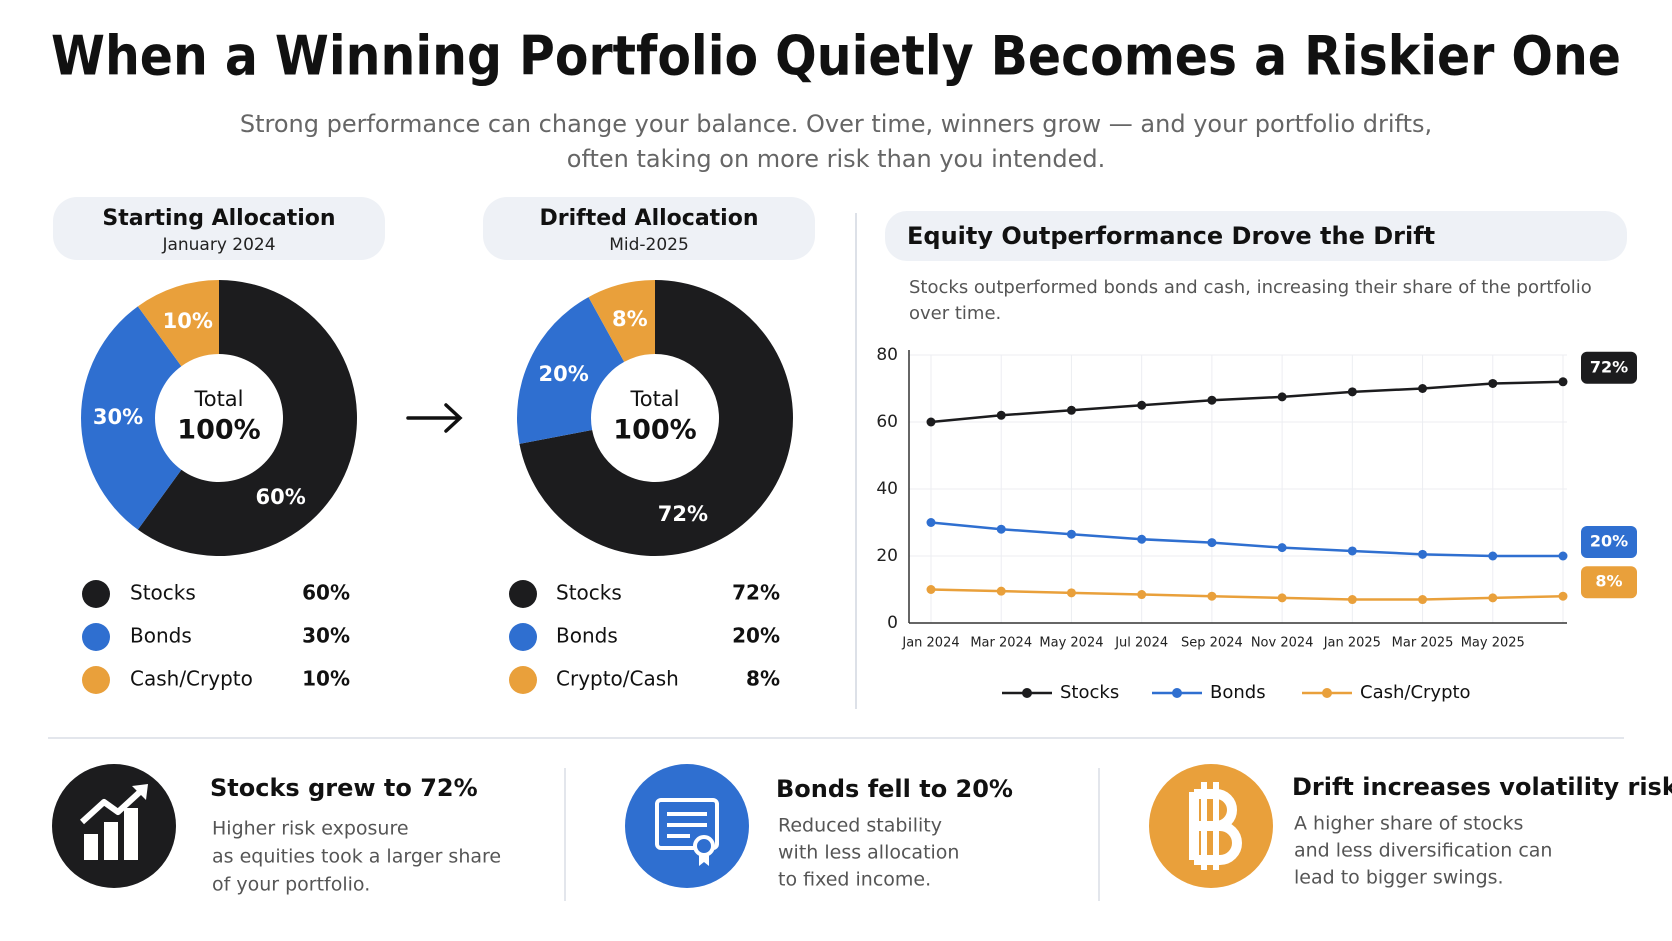 The image size is (1672, 941). What do you see at coordinates (563, 374) in the screenshot?
I see `slice-label: 20%` at bounding box center [563, 374].